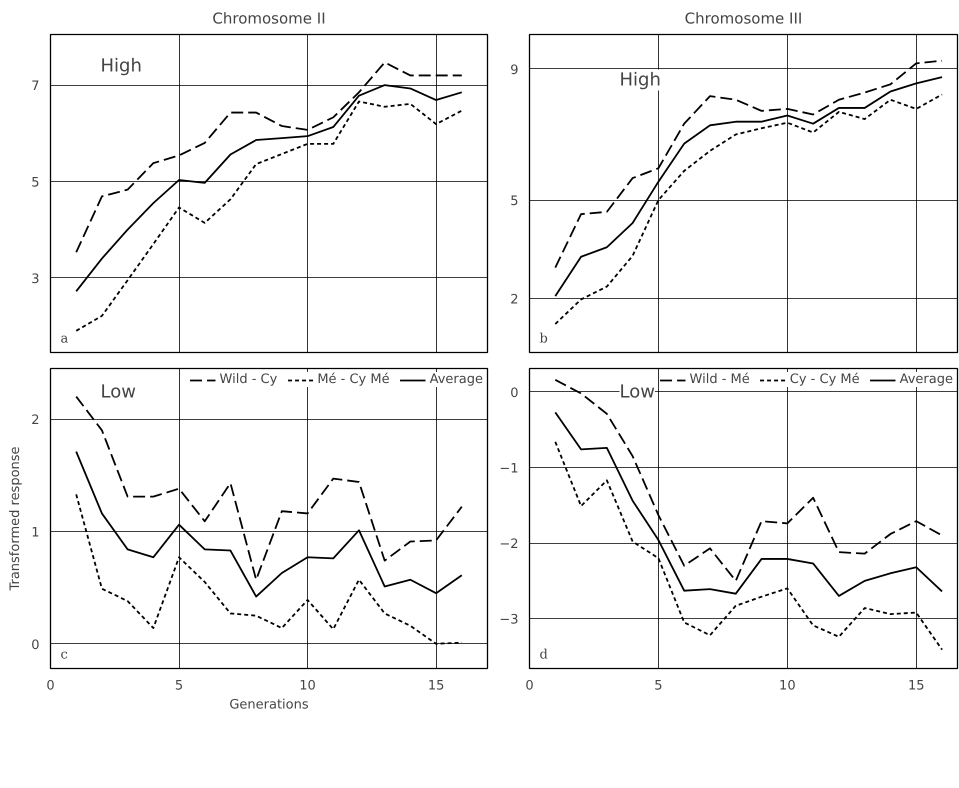 The height and width of the screenshot is (788, 959). I want to click on y-tick-label: −2, so click(509, 544).